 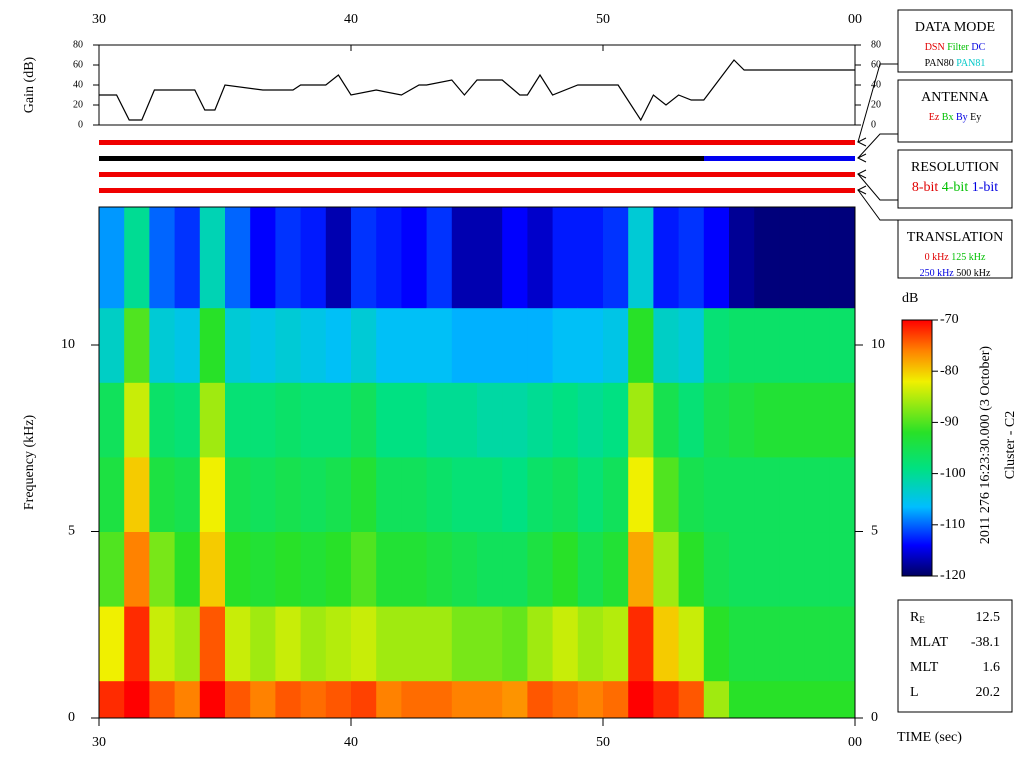 What do you see at coordinates (949, 370) in the screenshot?
I see `colorbar-tick-label: -80` at bounding box center [949, 370].